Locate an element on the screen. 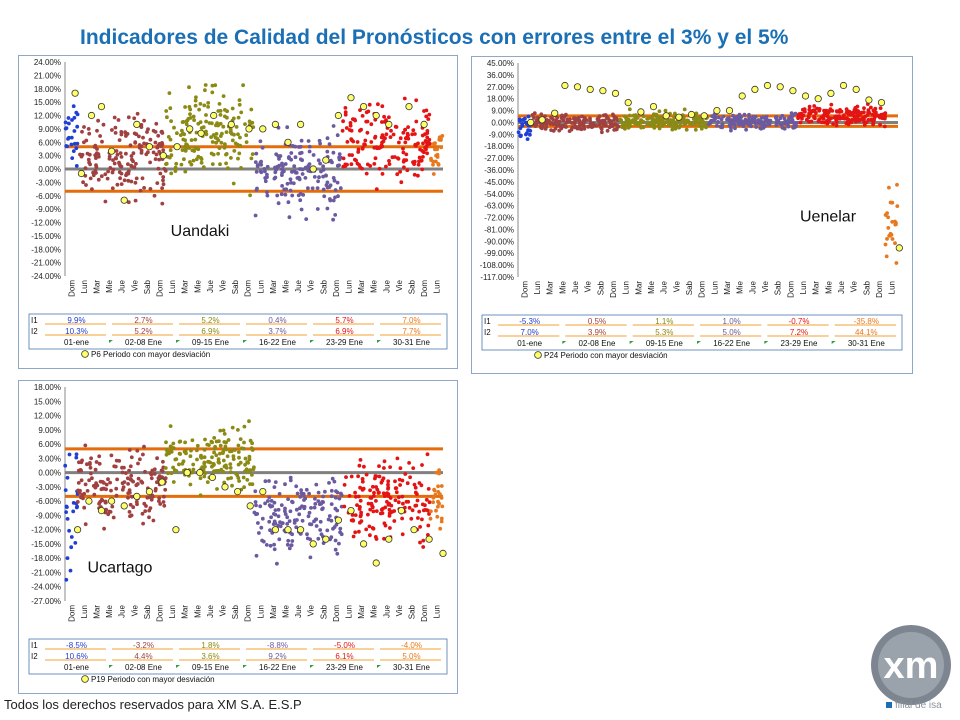 The width and height of the screenshot is (960, 720). y-tick-label: -18.00% is located at coordinates (499, 146).